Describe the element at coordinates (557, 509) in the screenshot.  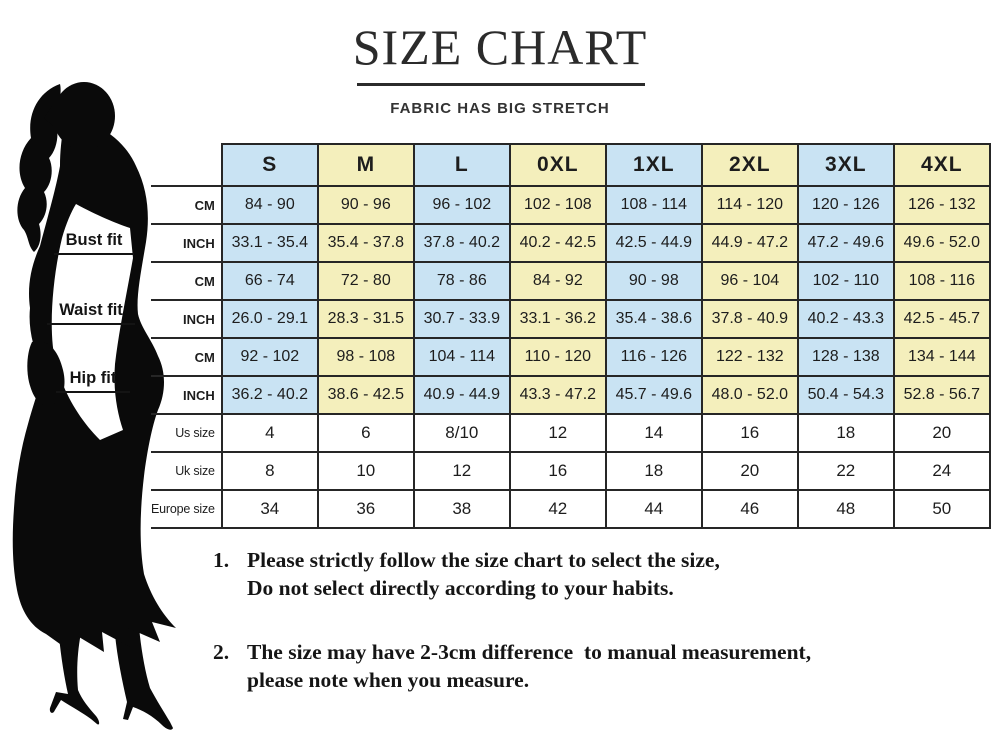
I see `size-cell: 42` at that location.